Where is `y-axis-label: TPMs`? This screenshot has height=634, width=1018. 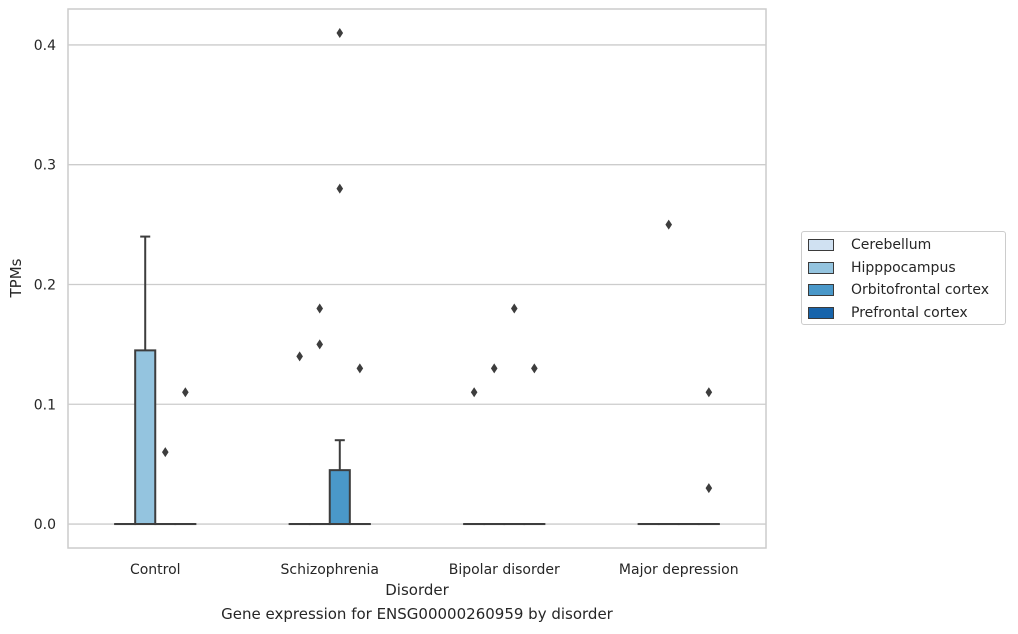 y-axis-label: TPMs is located at coordinates (16, 278).